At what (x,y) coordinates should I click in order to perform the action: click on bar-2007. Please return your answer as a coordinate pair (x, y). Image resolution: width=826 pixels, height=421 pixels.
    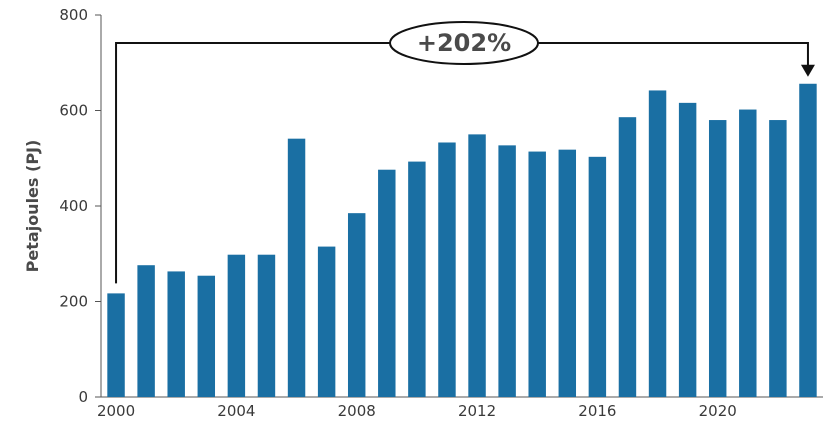
    Looking at the image, I should click on (326, 321).